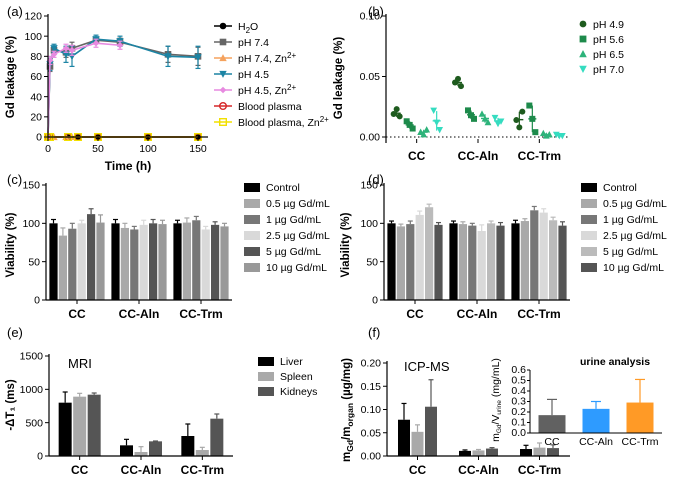 The height and width of the screenshot is (499, 674). I want to click on x-tick-label: 50, so click(98, 149).